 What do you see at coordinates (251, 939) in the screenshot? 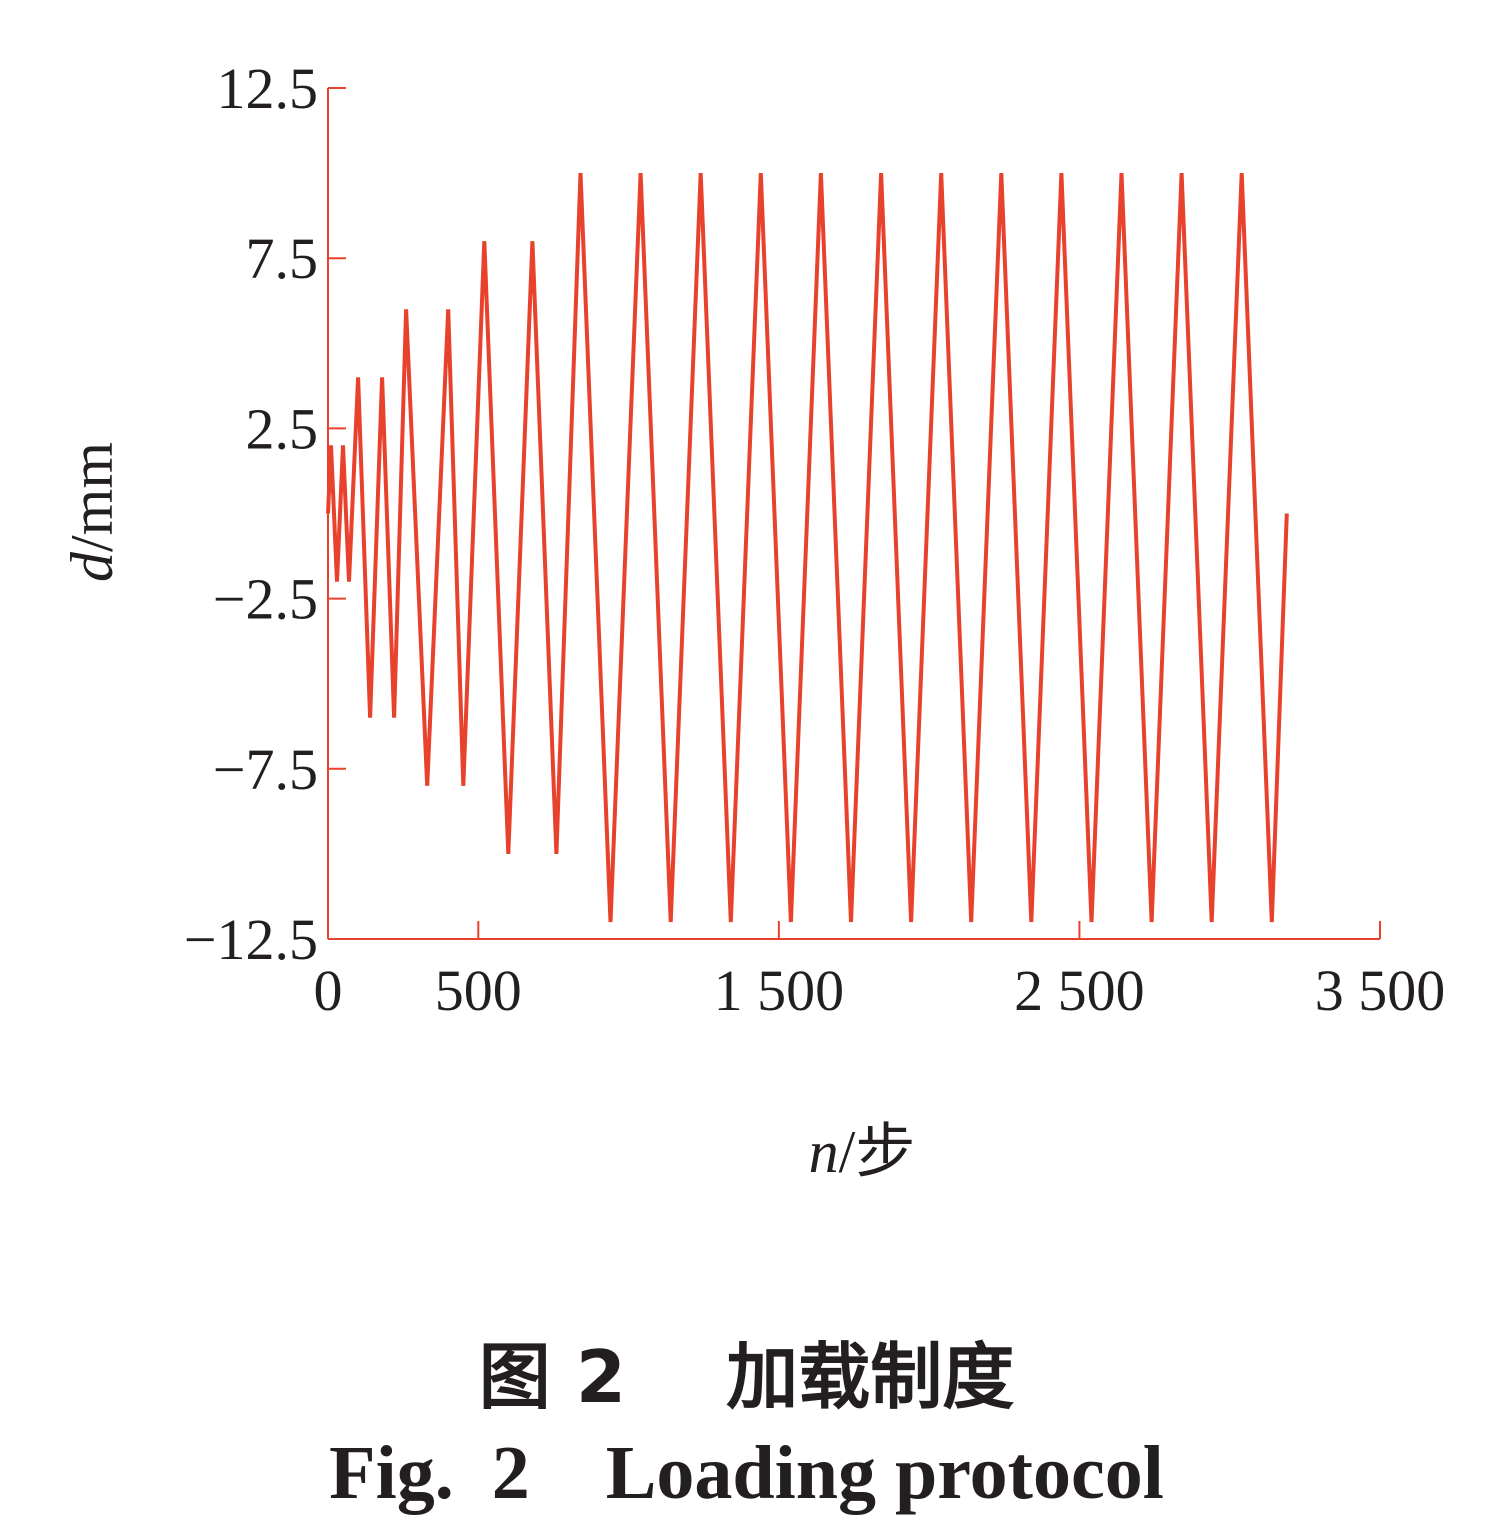
I see `y-tick-label: −12.5` at bounding box center [251, 939].